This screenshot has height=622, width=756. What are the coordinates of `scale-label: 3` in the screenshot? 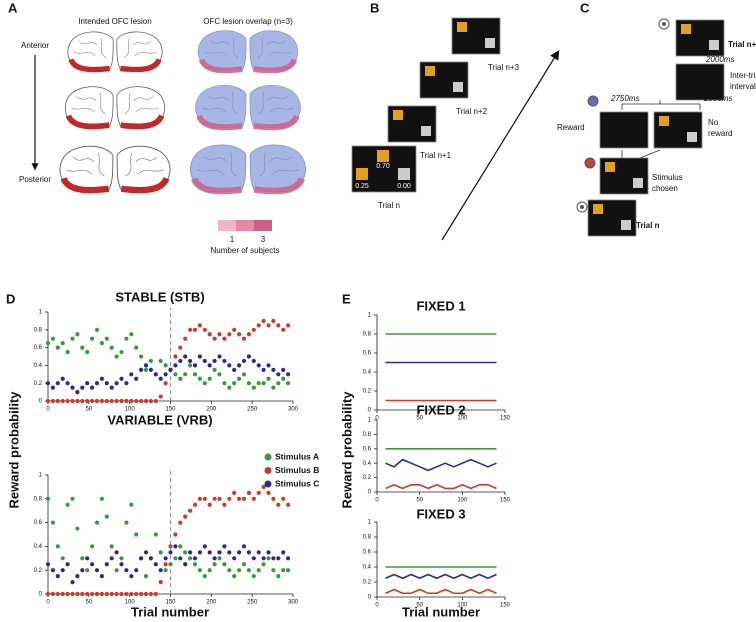 It's located at (263, 239).